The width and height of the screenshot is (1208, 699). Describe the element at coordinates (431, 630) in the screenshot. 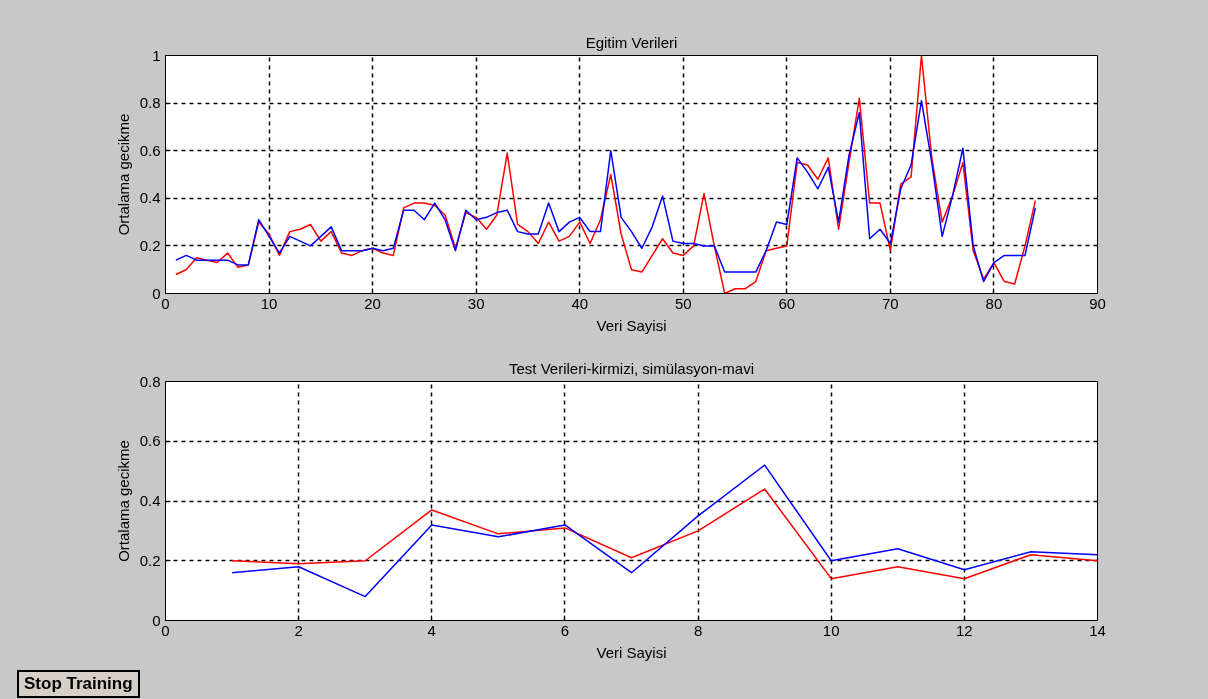

I see `x-tick-label: 4` at that location.